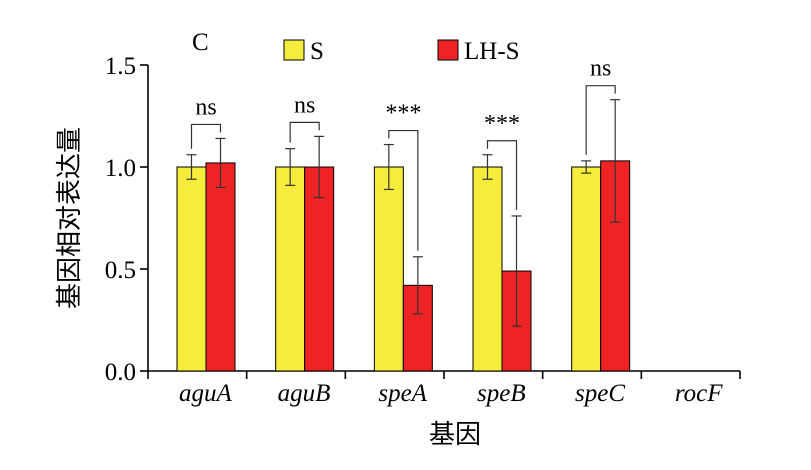 The height and width of the screenshot is (470, 811). Describe the element at coordinates (402, 393) in the screenshot. I see `x-tick-label: speA` at that location.